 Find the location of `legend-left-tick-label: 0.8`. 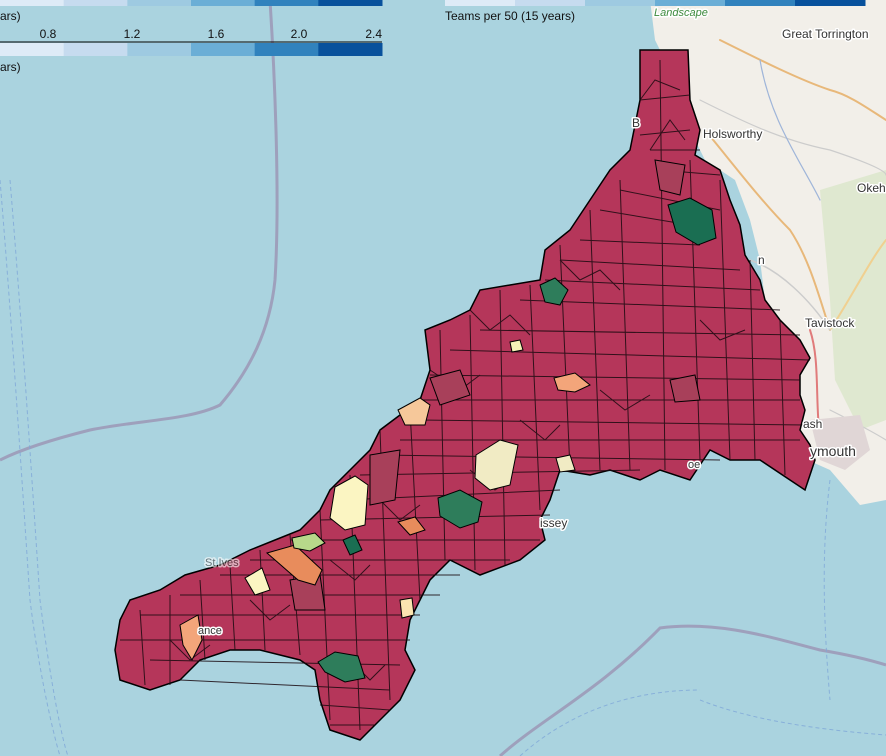

legend-left-tick-label: 0.8 is located at coordinates (48, 34).